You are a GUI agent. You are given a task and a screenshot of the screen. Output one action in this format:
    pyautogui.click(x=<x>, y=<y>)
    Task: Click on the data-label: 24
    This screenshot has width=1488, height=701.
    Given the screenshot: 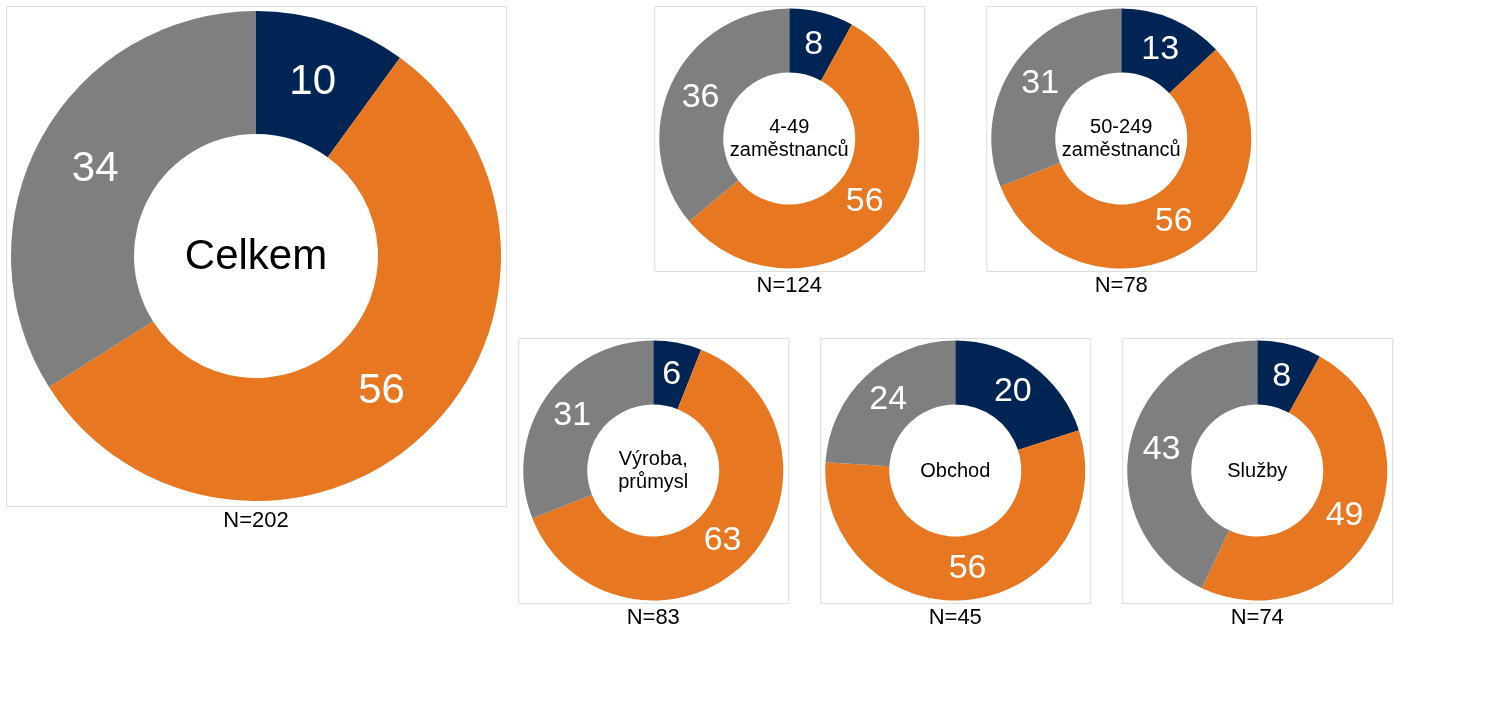 What is the action you would take?
    pyautogui.click(x=888, y=397)
    